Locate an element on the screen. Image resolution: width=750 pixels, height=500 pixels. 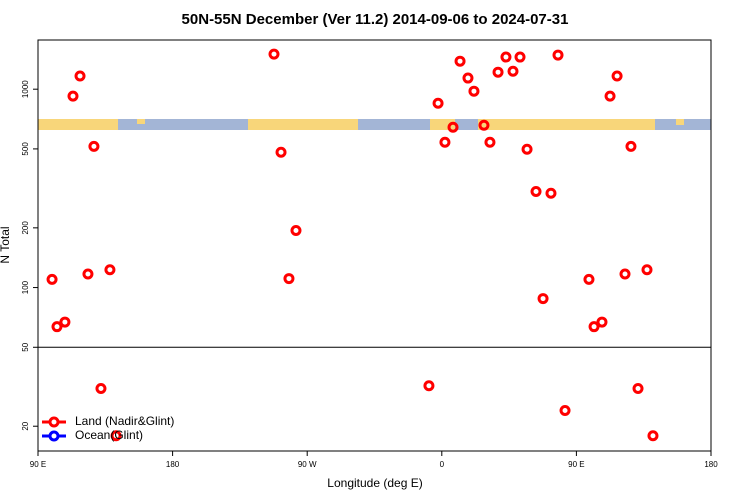
y-tick-label: 1000 is located at coordinates (25, 89).